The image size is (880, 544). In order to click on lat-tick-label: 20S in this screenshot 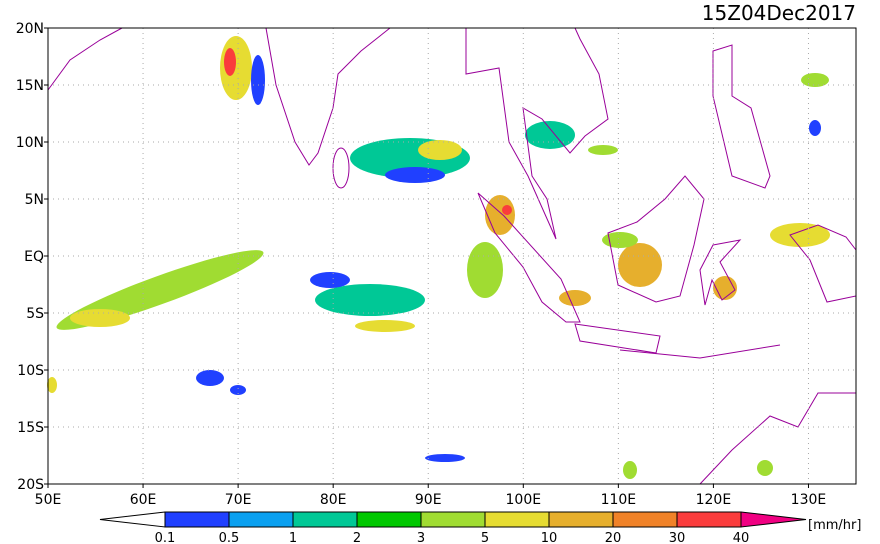, I will do `click(30, 485)`.